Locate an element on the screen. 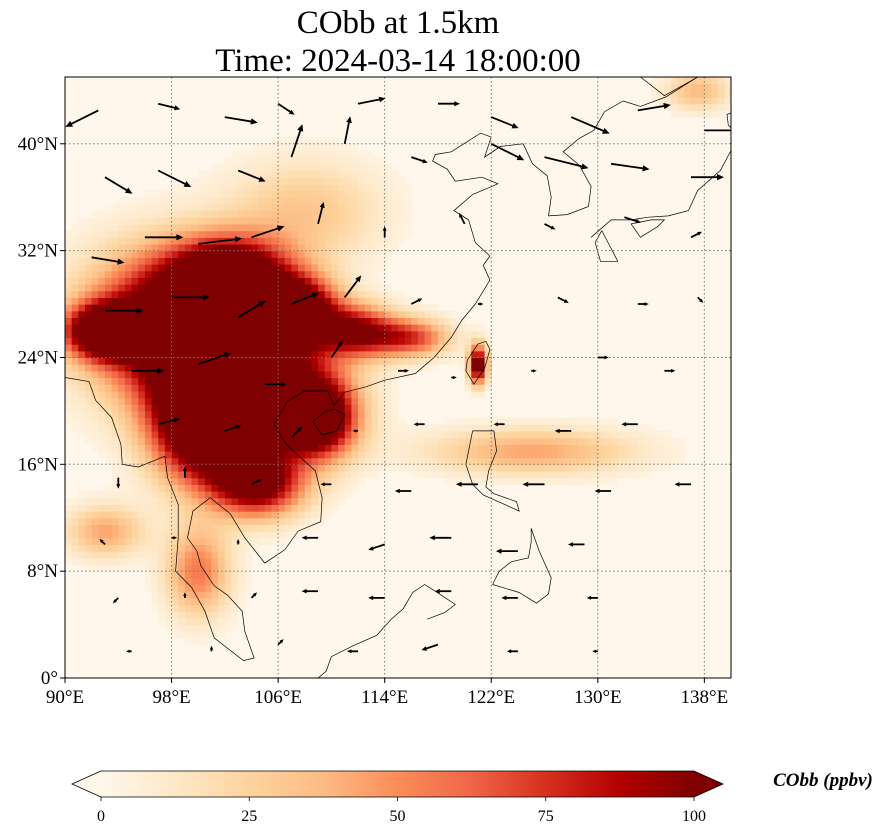 The image size is (887, 836). coastline is located at coordinates (669, 87).